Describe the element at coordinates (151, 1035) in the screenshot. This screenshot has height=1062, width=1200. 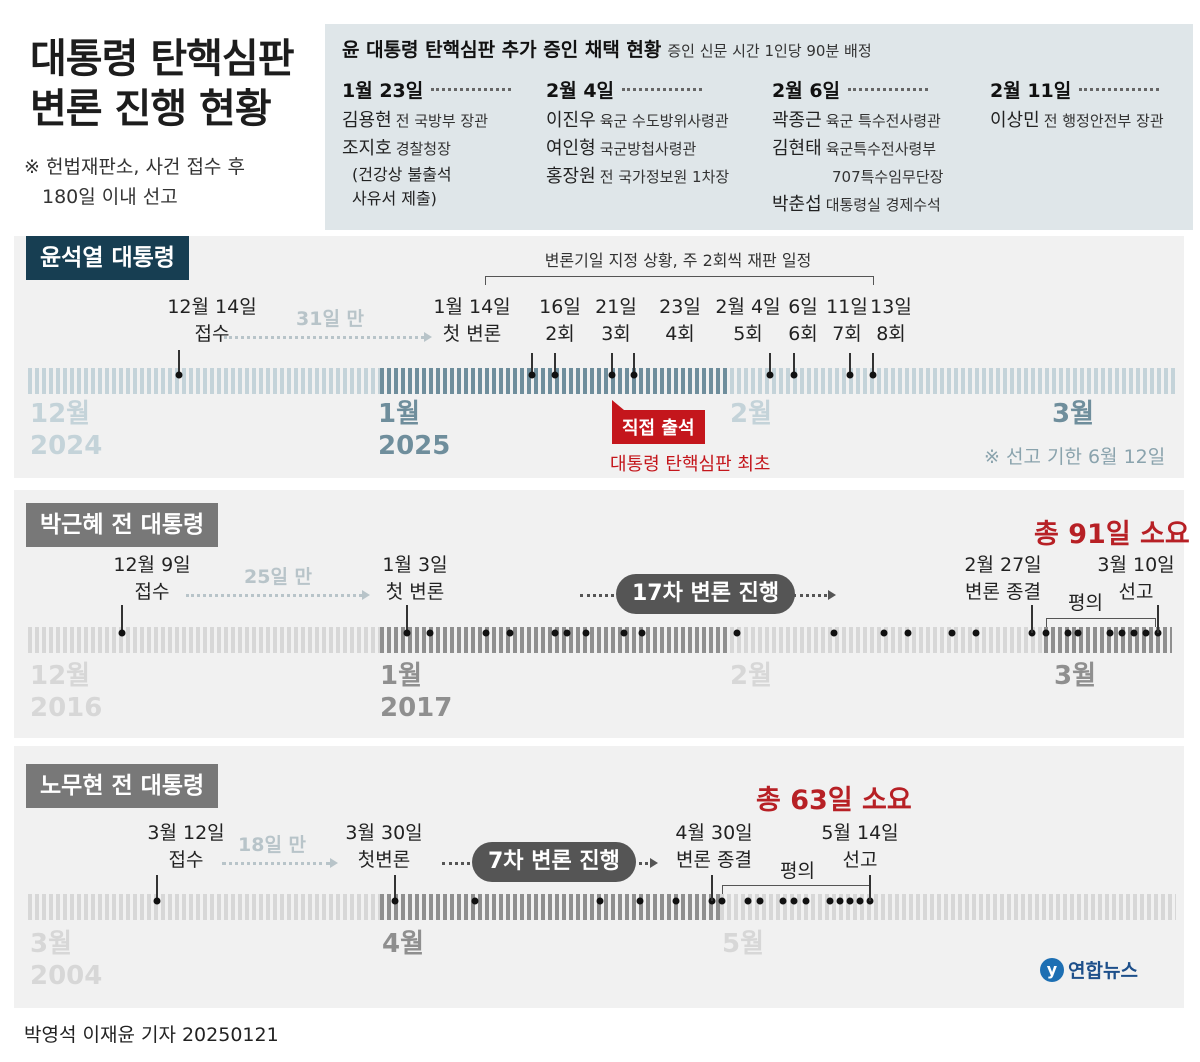
I see `credit: 박영석 이재윤 기자 20250121` at that location.